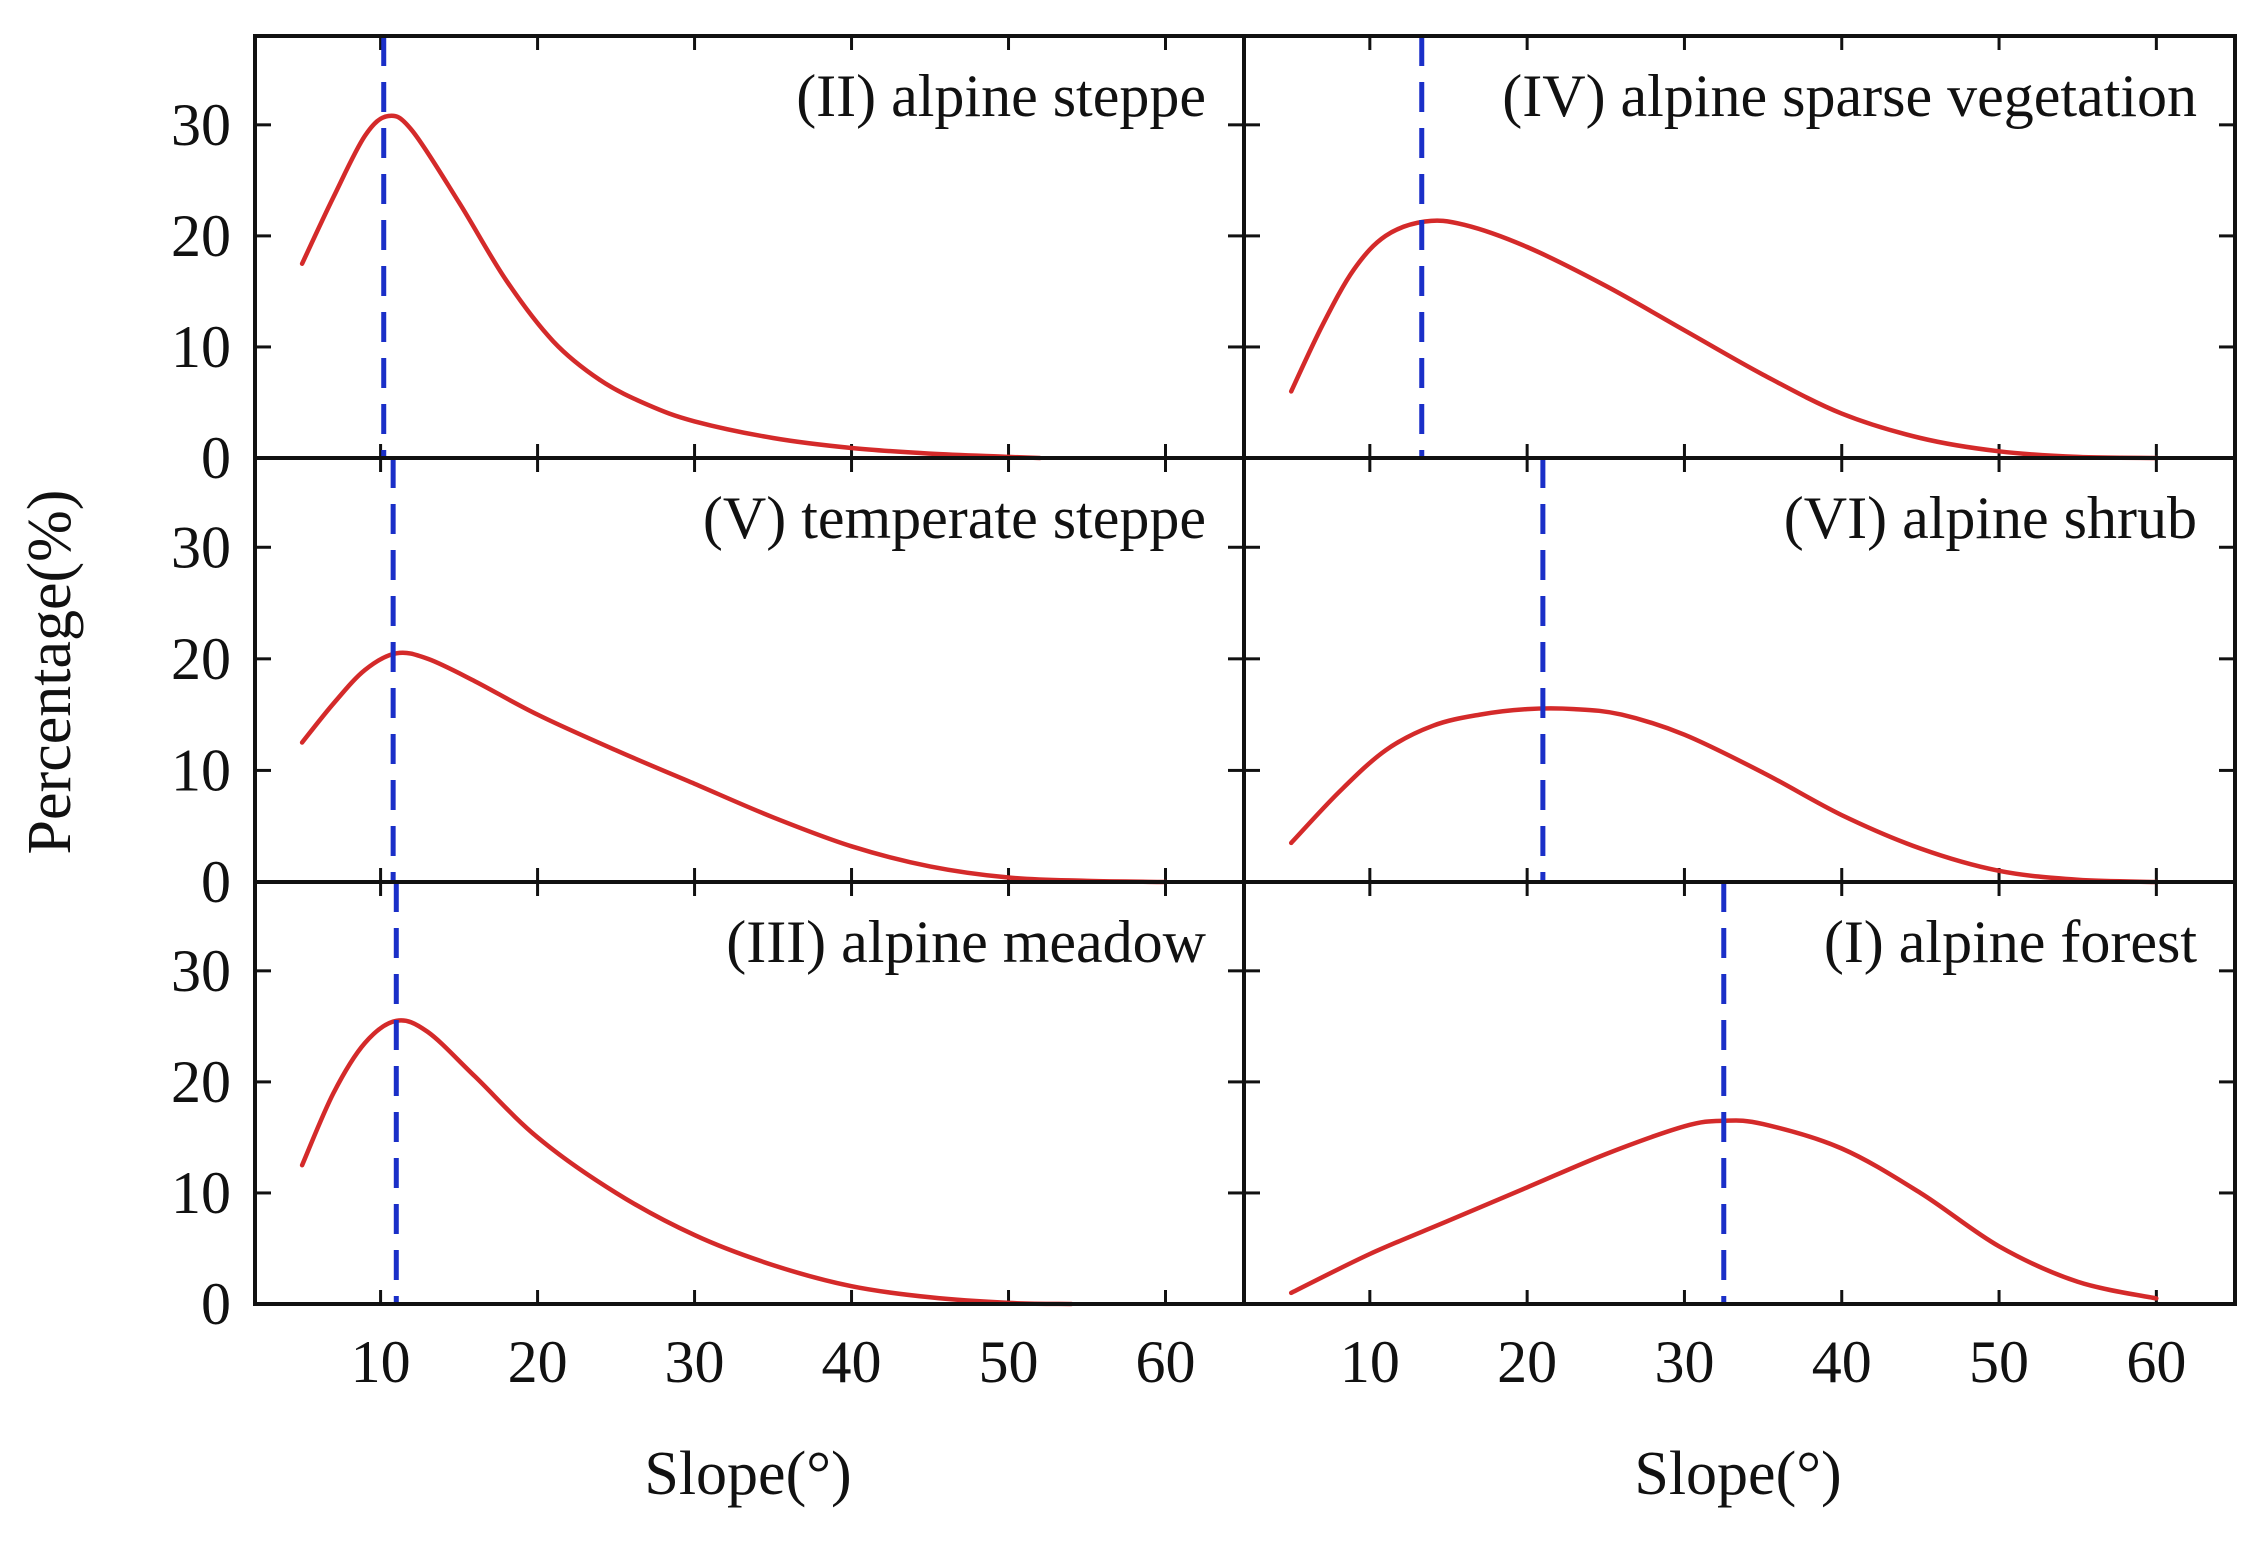 The height and width of the screenshot is (1544, 2263). Describe the element at coordinates (747, 1474) in the screenshot. I see `x-axis-title-left: Slope(°)` at that location.